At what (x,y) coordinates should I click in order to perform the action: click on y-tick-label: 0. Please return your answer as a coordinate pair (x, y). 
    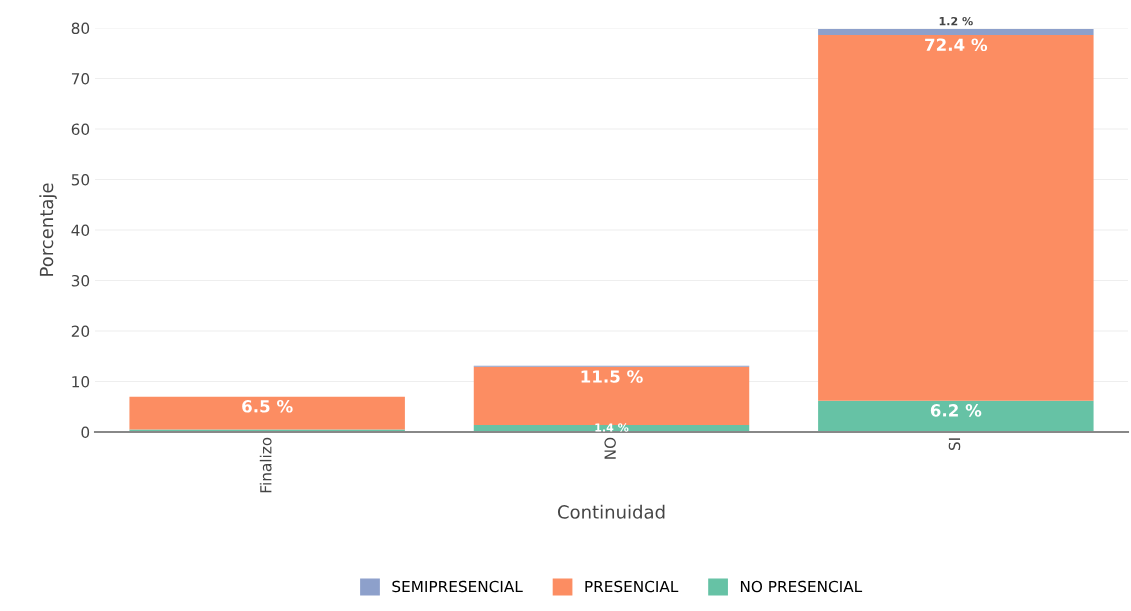
    Looking at the image, I should click on (85, 432).